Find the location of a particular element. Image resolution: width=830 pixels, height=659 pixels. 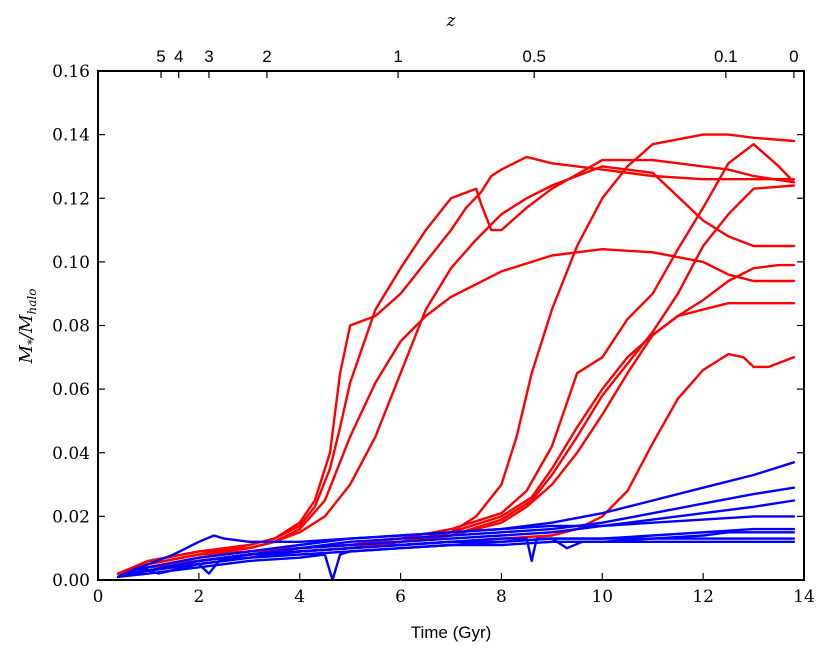

x-tick-label: 8 is located at coordinates (501, 597).